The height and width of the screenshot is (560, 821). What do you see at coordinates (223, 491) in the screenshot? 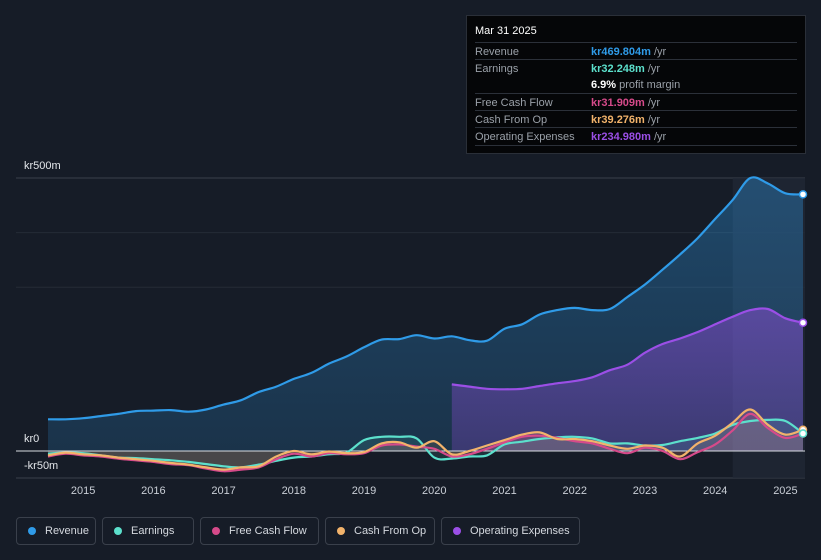
I see `x-tick-label: 2017` at bounding box center [223, 491].